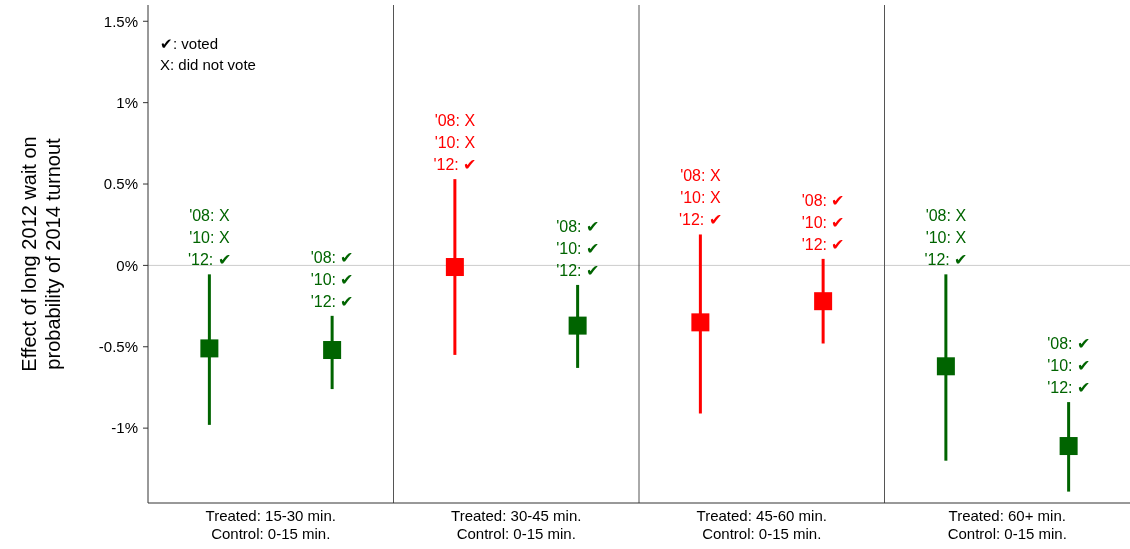 This screenshot has height=549, width=1130. What do you see at coordinates (120, 21) in the screenshot?
I see `y-tick-label: 1.5%` at bounding box center [120, 21].